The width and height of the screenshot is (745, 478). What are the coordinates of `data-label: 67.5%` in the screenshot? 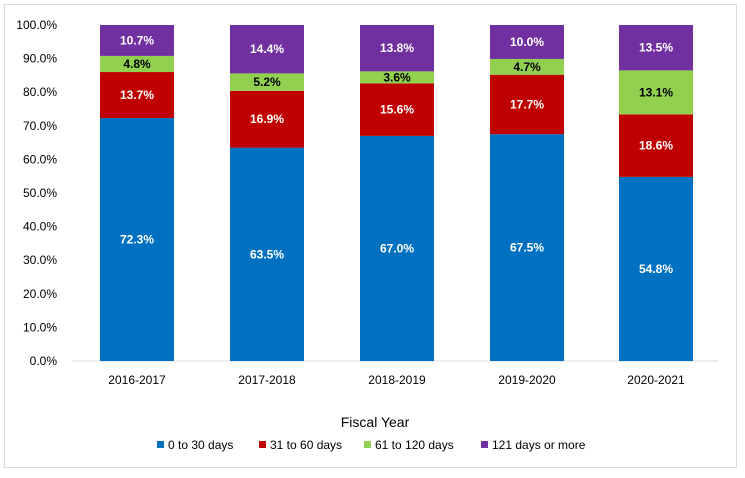 It's located at (527, 248).